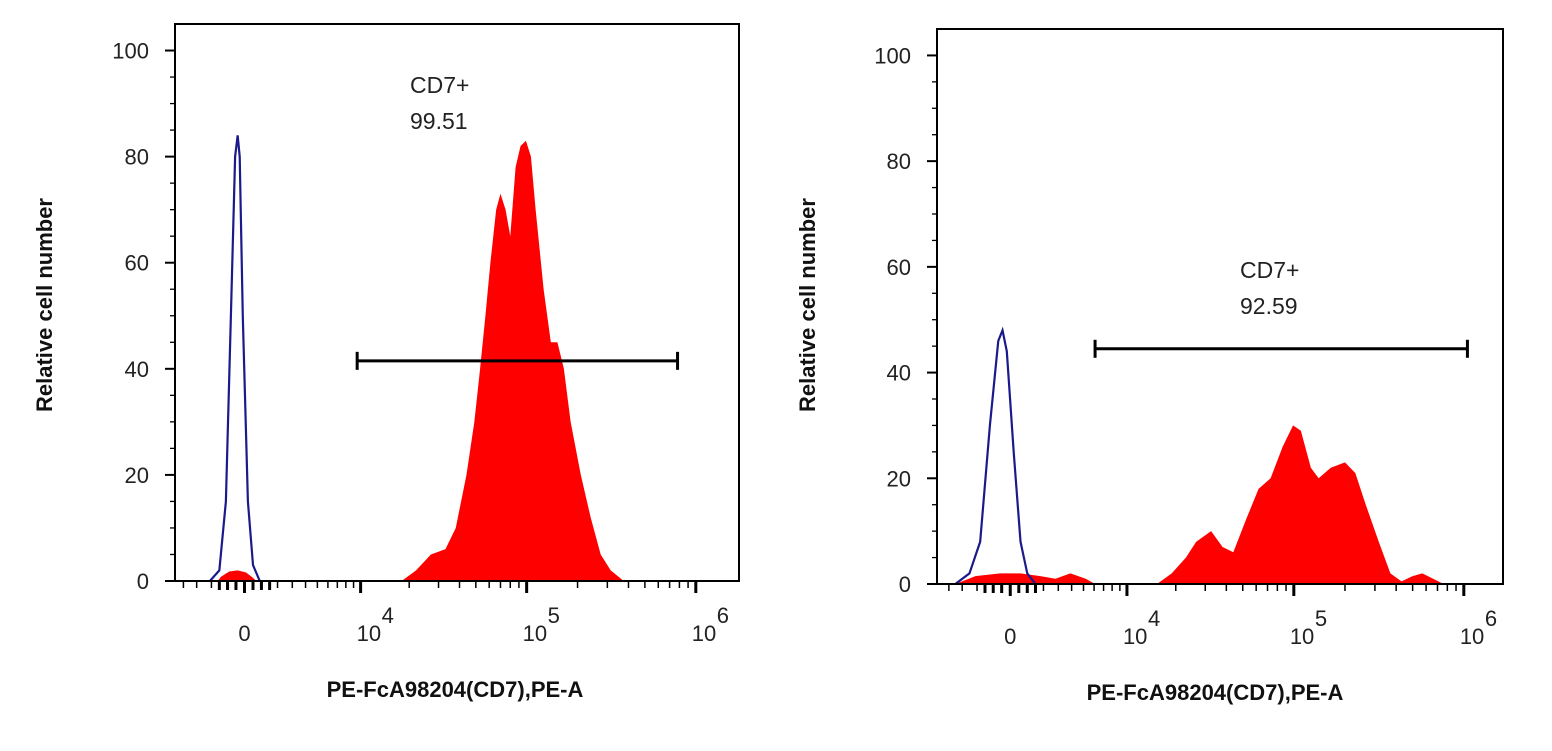 This screenshot has height=751, width=1552. Describe the element at coordinates (1199, 504) in the screenshot. I see `histogram-sample-area` at that location.